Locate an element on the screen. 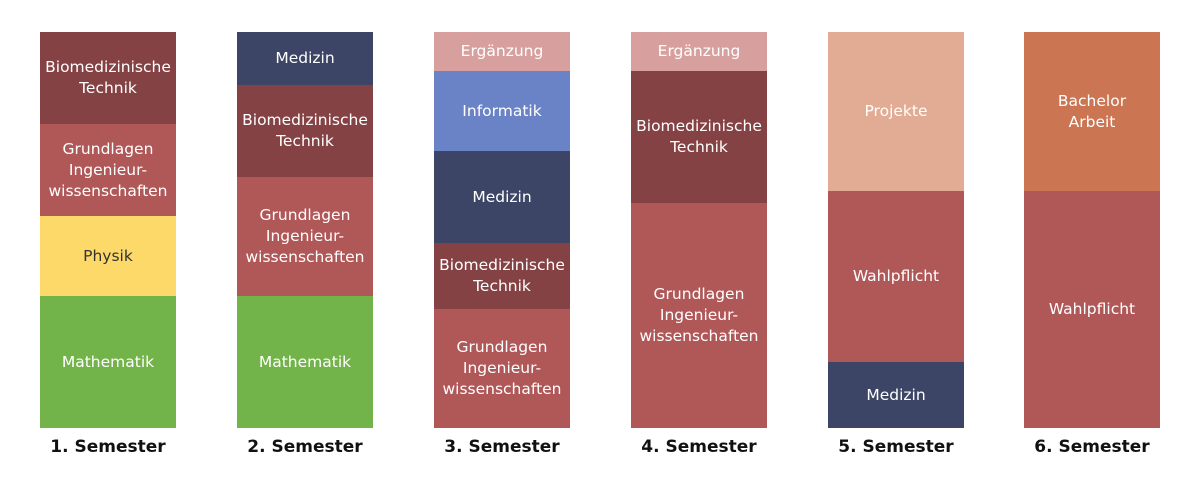 The width and height of the screenshot is (1200, 477). semester-label: 3. Semester is located at coordinates (502, 447).